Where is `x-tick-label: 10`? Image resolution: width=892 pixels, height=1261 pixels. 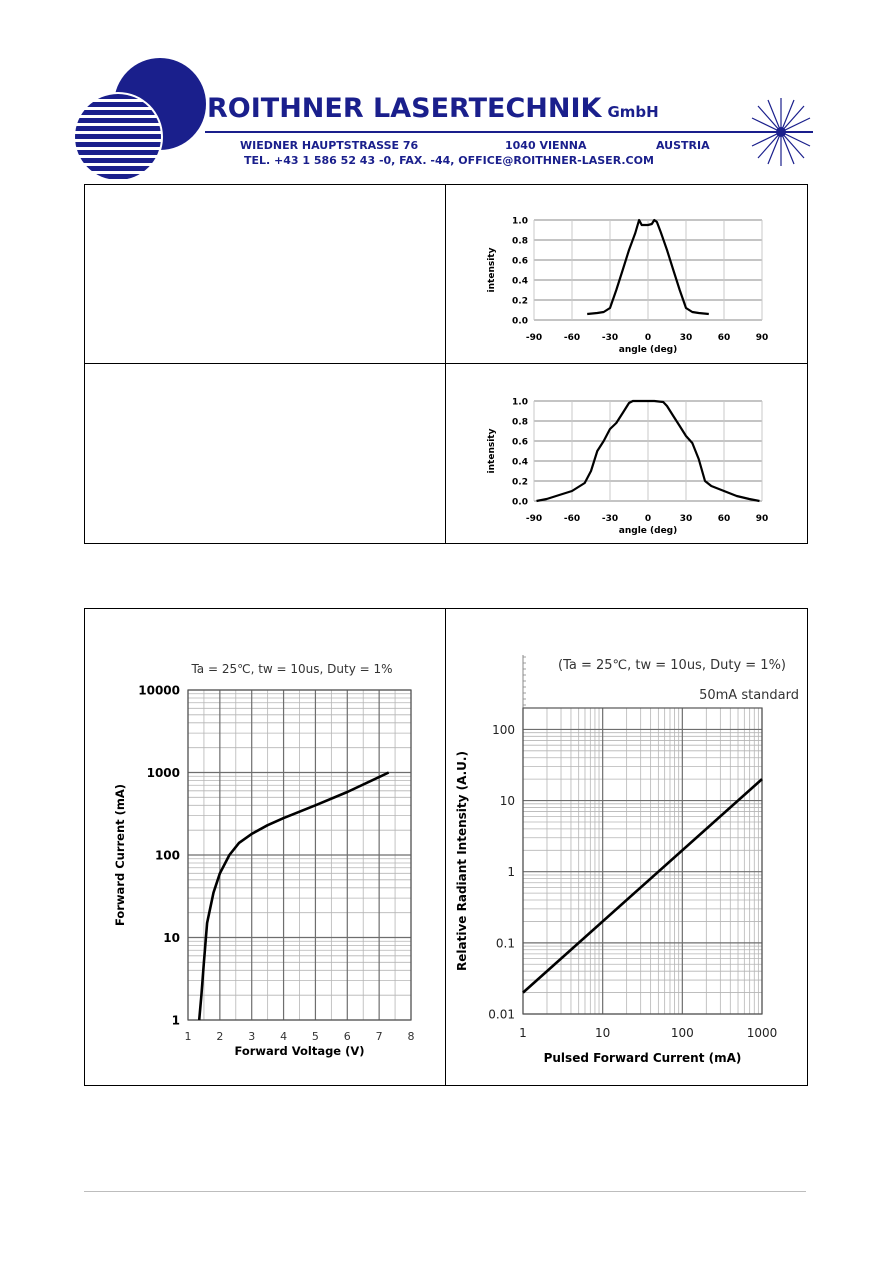 x-tick-label: 10 is located at coordinates (602, 1033).